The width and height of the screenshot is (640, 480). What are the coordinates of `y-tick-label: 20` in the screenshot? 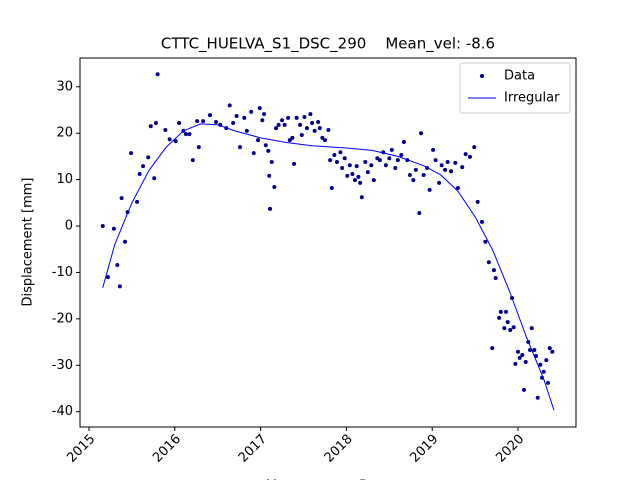 It's located at (64, 133).